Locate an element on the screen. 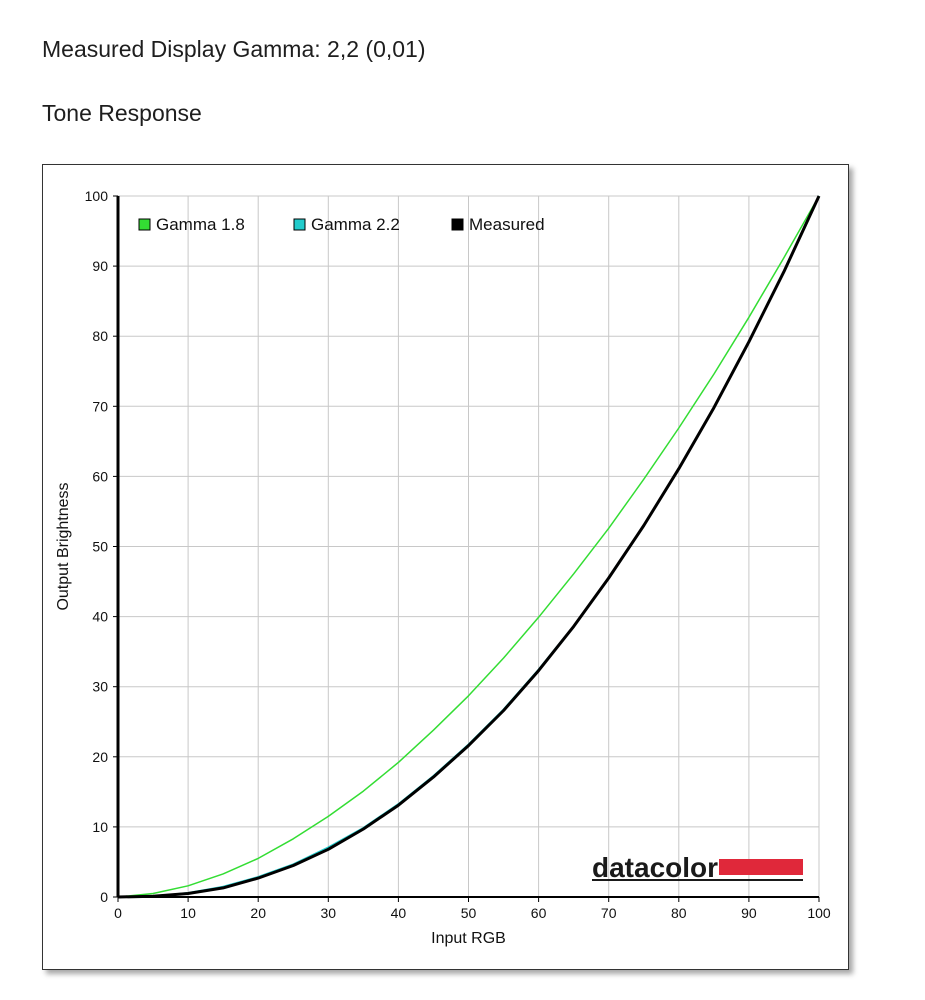 The image size is (925, 1000). datacolor-logo: datacolor is located at coordinates (697, 867).